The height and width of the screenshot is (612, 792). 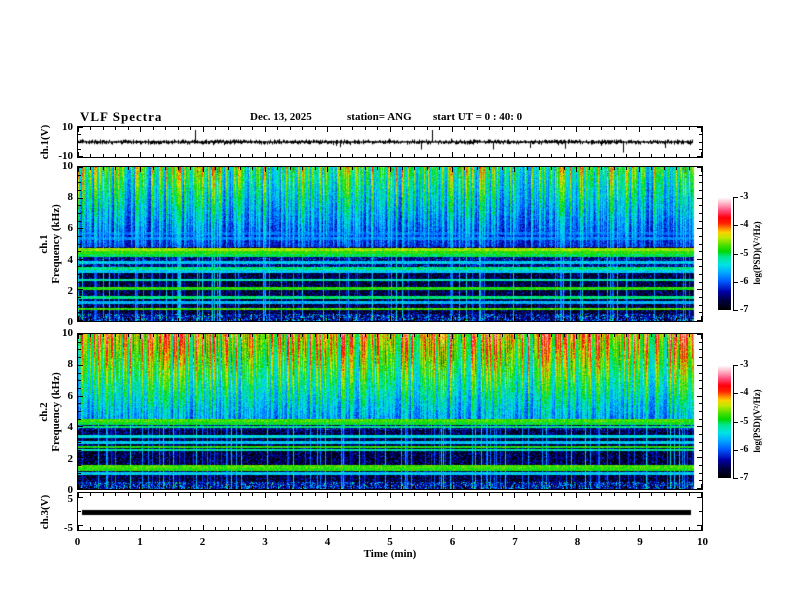 I want to click on colorbar-tick-label: -3, so click(x=744, y=364).